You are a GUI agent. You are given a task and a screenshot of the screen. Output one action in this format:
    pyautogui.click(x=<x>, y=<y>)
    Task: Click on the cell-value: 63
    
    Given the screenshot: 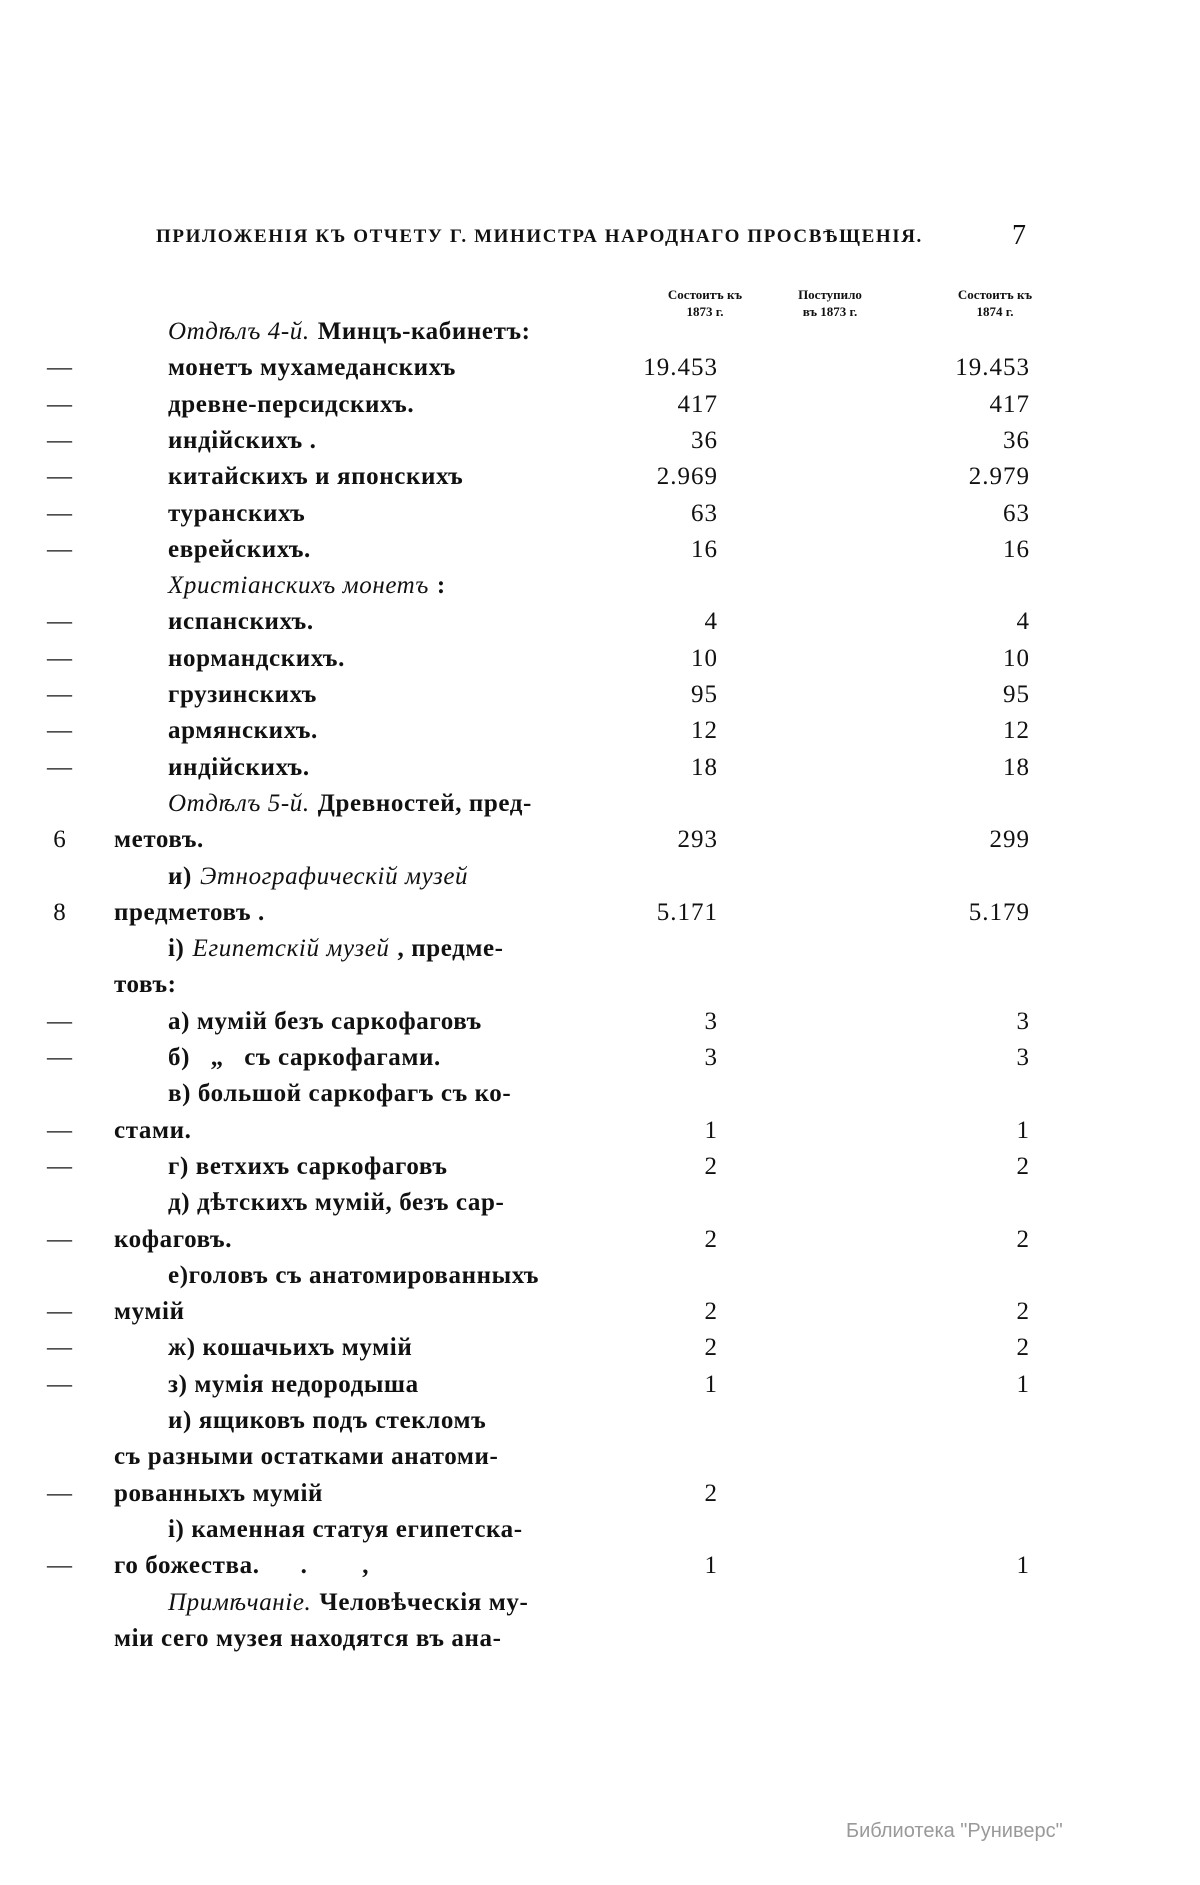 What is the action you would take?
    pyautogui.click(x=704, y=513)
    